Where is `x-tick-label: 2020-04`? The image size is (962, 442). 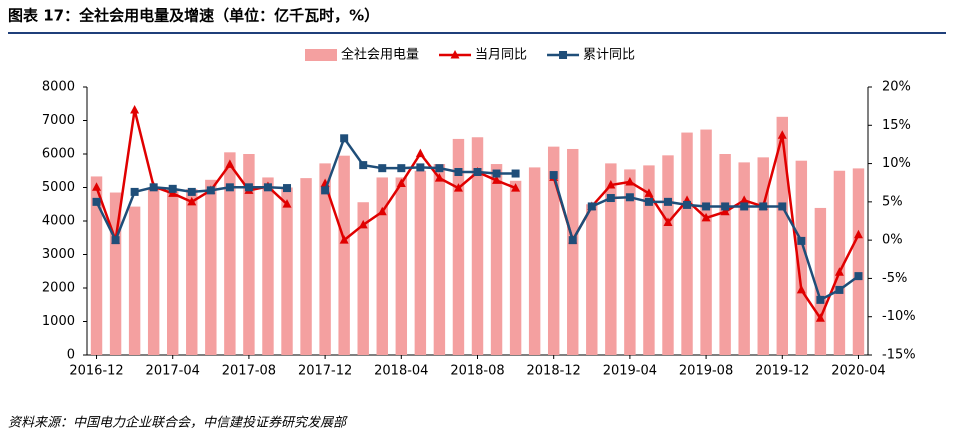
x-tick-label: 2020-04 is located at coordinates (858, 371).